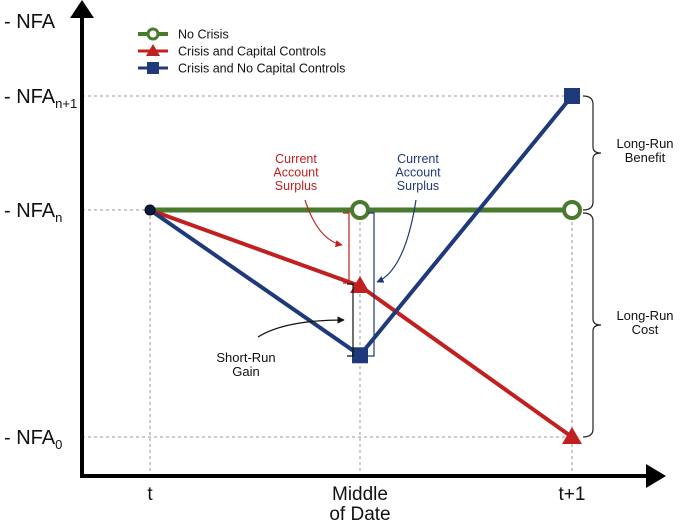 The height and width of the screenshot is (522, 684). What do you see at coordinates (346, 248) in the screenshot?
I see `ca-surplus-red-bracket` at bounding box center [346, 248].